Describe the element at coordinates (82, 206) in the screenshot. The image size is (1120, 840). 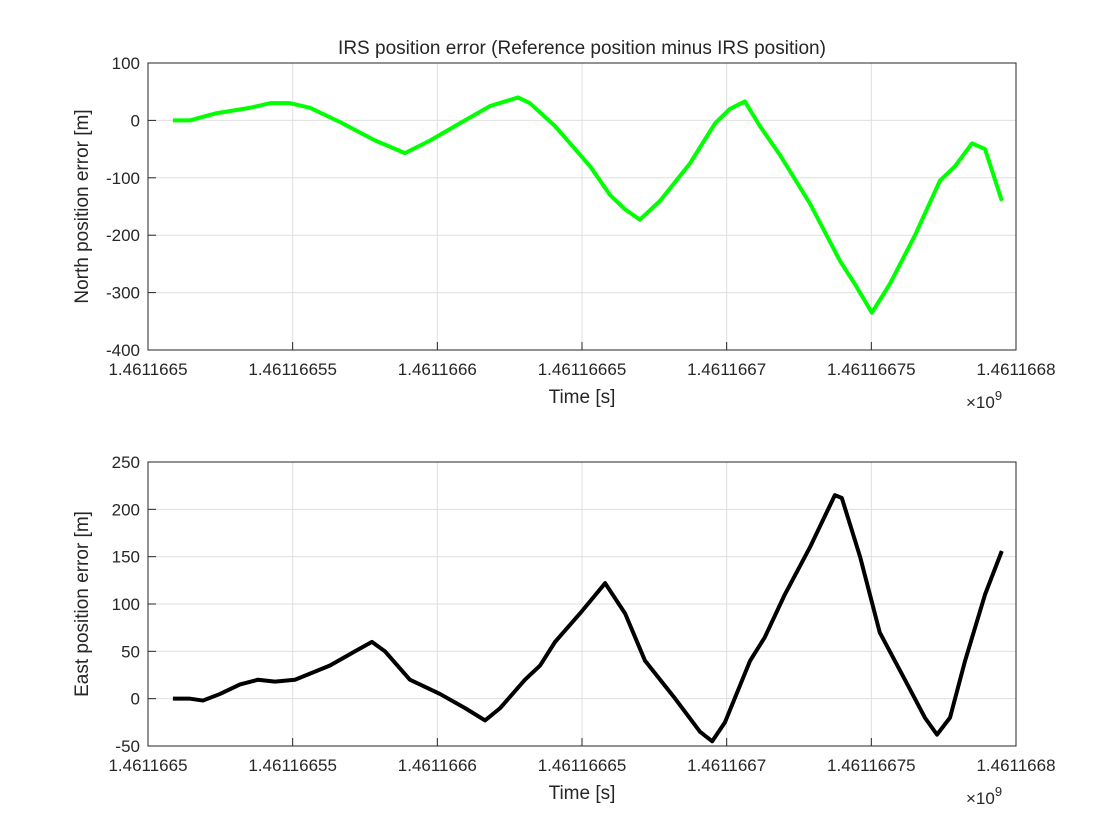
I see `y-axis-label: North position error [m]` at that location.